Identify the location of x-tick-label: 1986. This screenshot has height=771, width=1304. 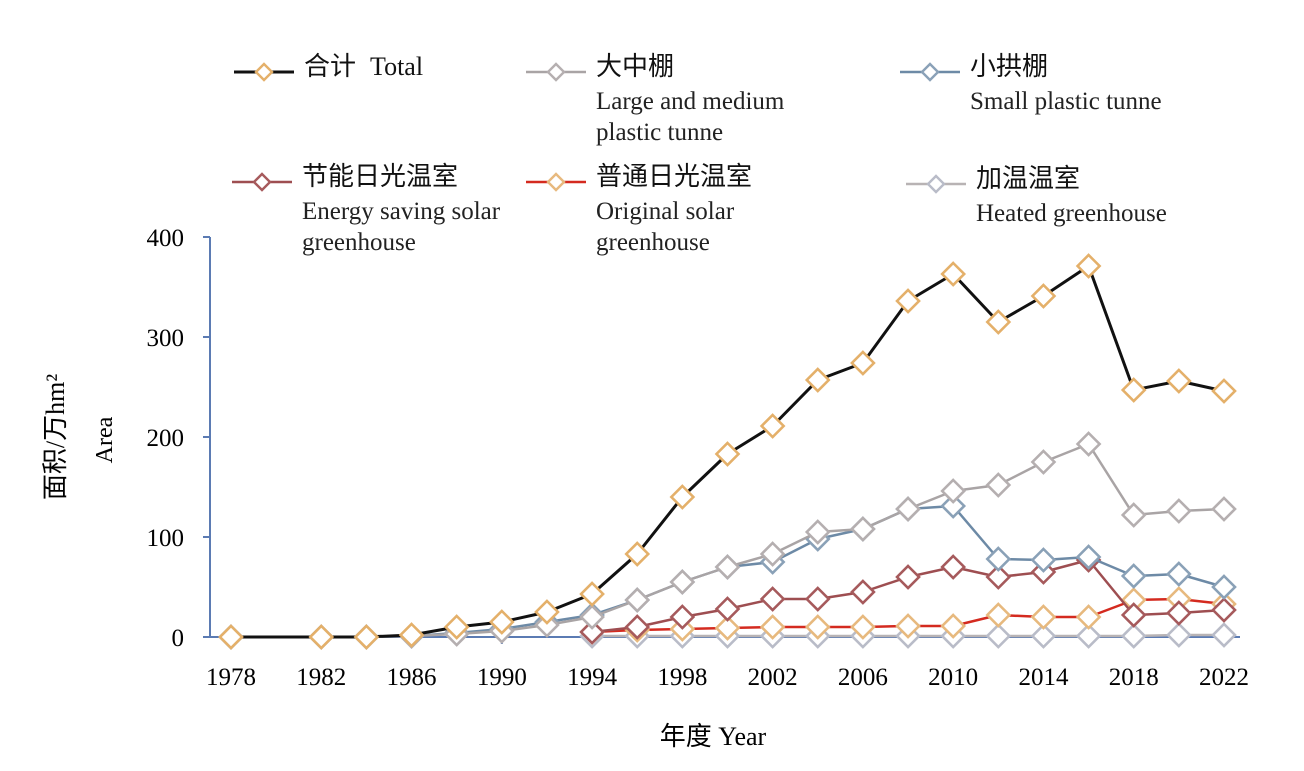
(412, 677).